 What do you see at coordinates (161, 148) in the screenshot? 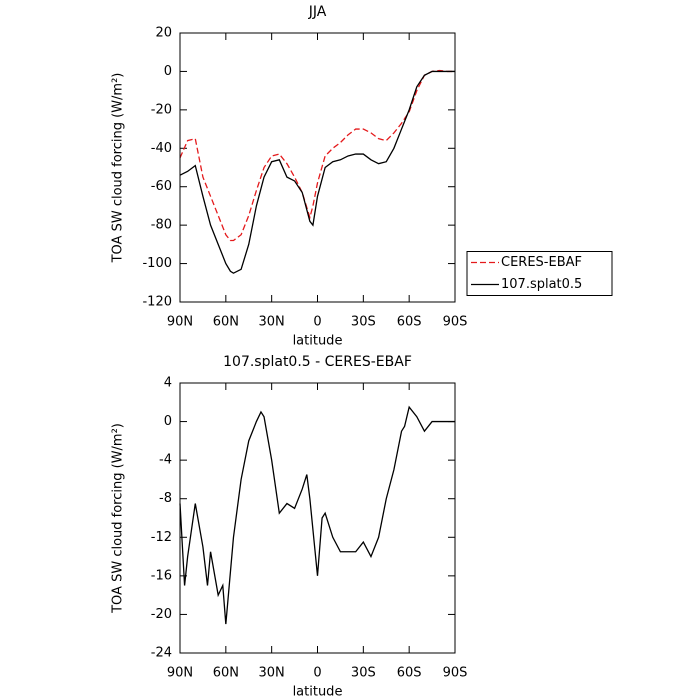
I see `y-tick-label: -40` at bounding box center [161, 148].